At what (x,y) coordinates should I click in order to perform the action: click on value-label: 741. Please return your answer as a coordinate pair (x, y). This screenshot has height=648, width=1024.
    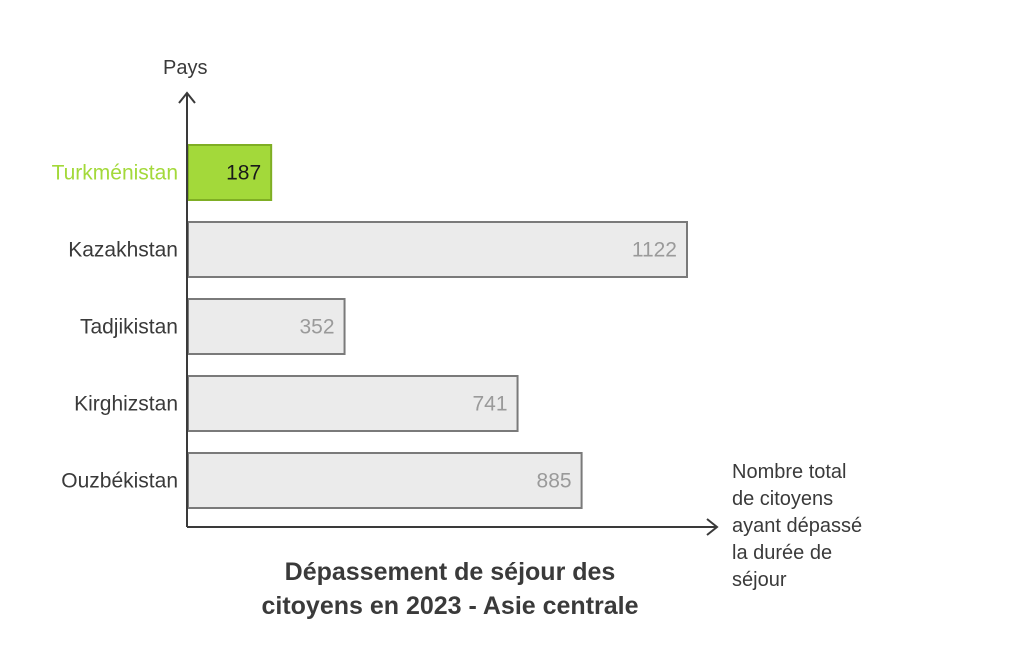
    Looking at the image, I should click on (490, 404).